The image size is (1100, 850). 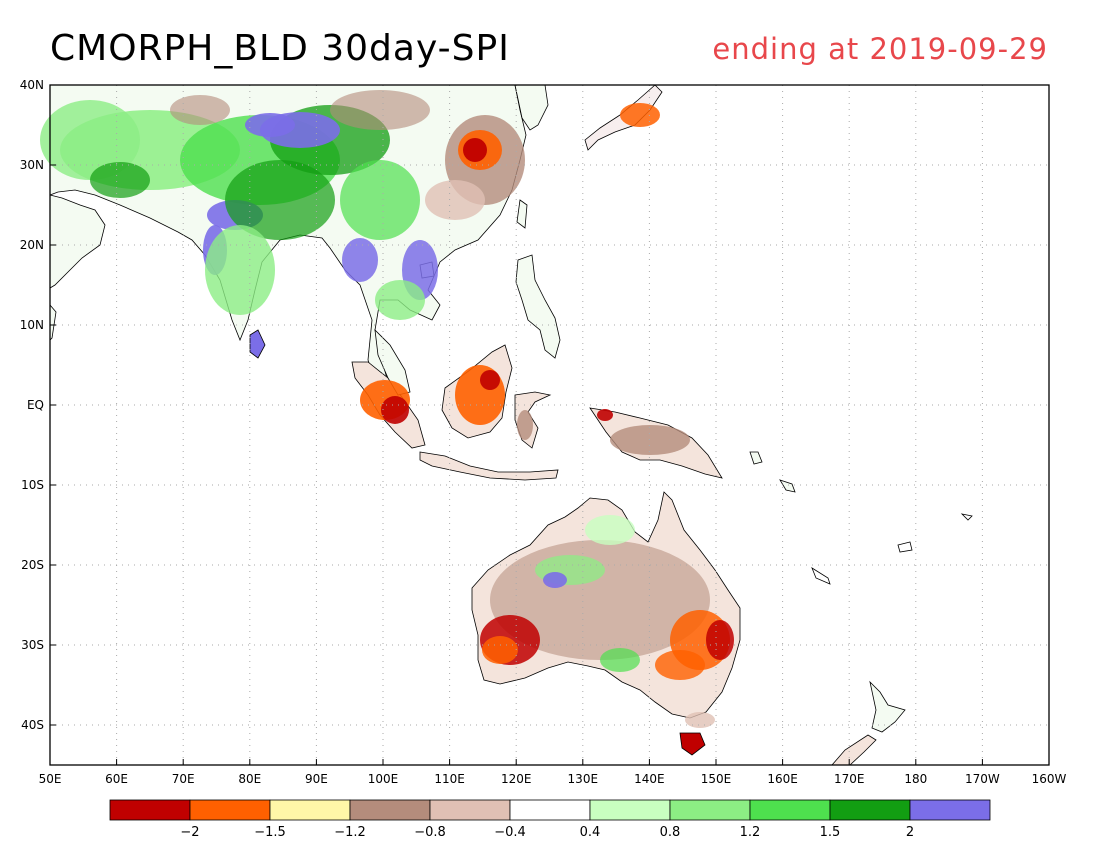 I want to click on java-sunda, so click(x=489, y=466).